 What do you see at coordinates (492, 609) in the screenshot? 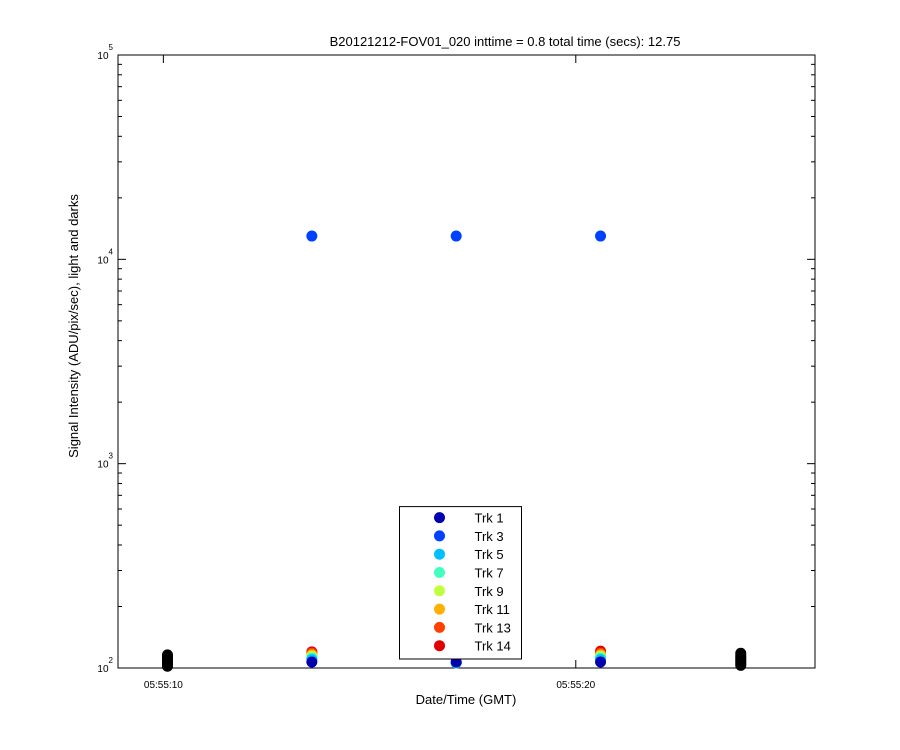
I see `legend-label: Trk 11` at bounding box center [492, 609].